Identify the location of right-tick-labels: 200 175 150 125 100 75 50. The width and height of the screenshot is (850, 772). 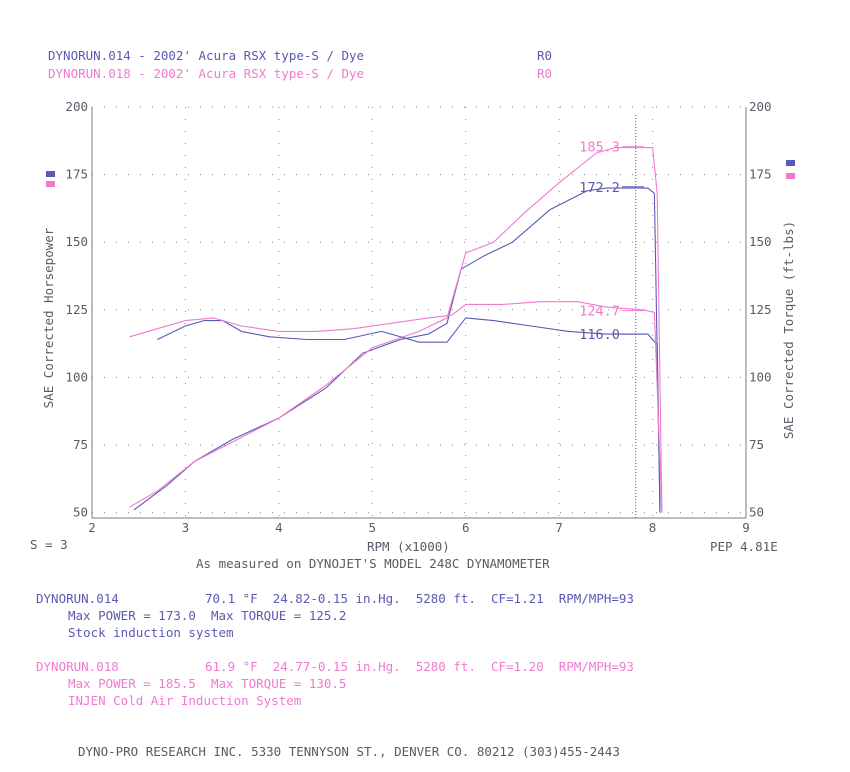
(760, 309).